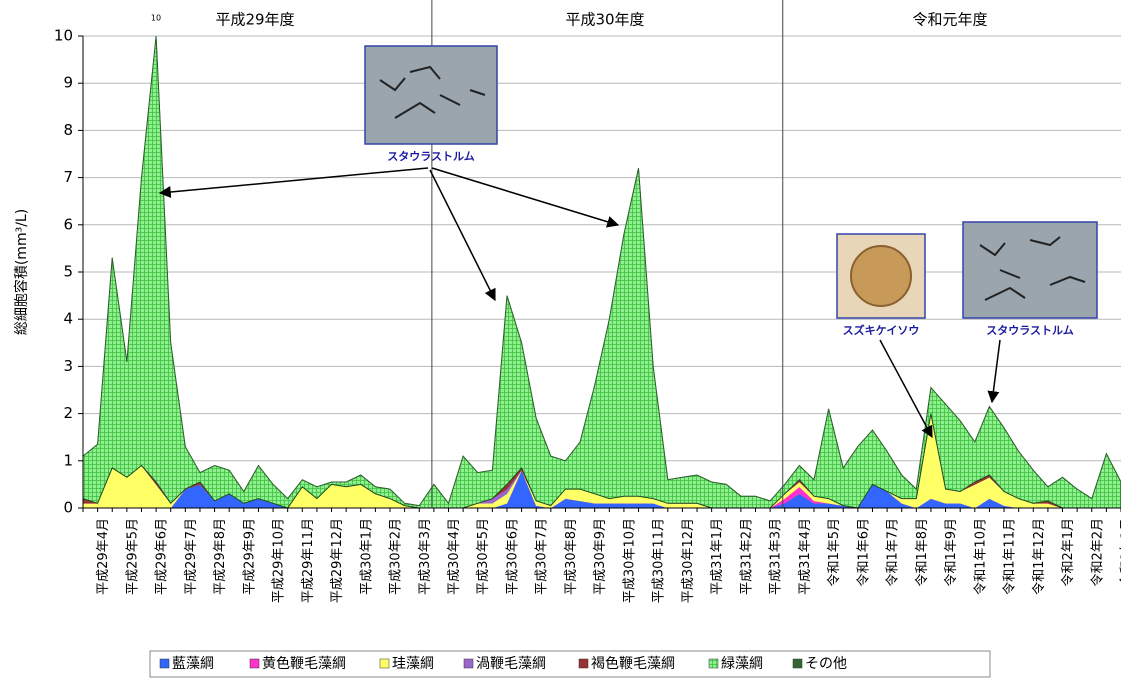  I want to click on x-tick-label: 平成31年3月, so click(776, 556).